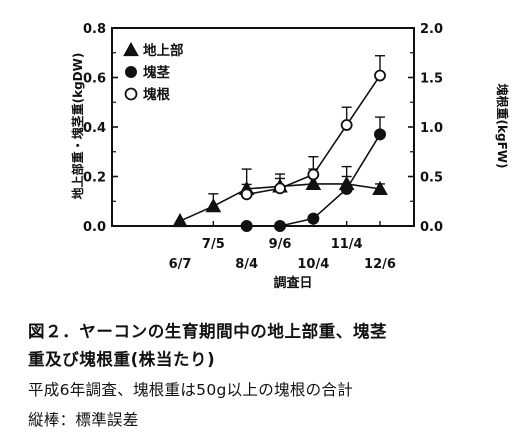 This screenshot has width=526, height=446. Describe the element at coordinates (83, 420) in the screenshot. I see `figure-note-line2: 縦棒：標準誤差` at that location.